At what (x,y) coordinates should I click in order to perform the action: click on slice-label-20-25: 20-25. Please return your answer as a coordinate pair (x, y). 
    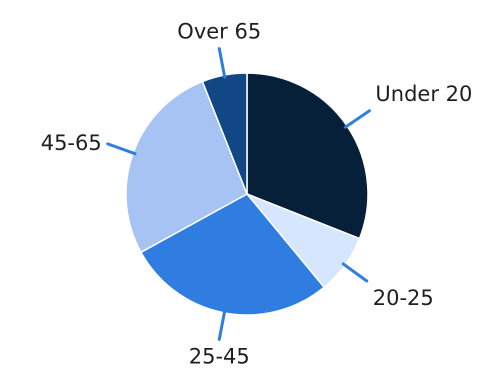
    Looking at the image, I should click on (403, 298).